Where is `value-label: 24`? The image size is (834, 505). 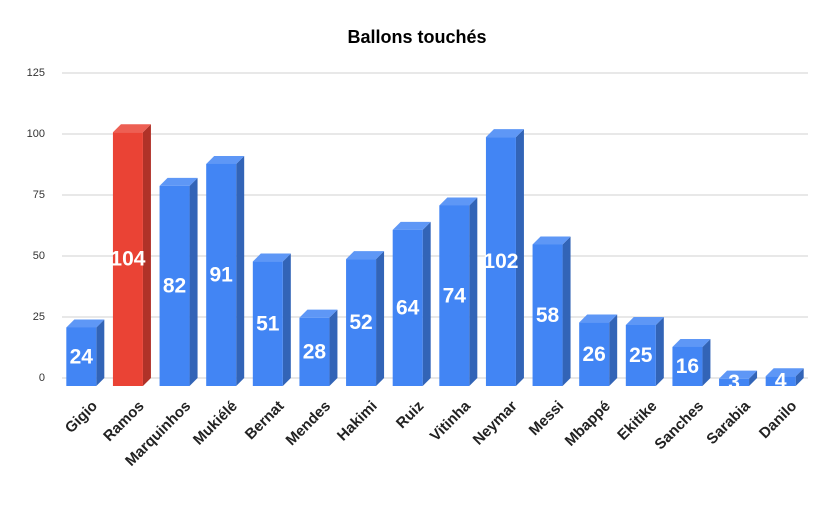
value-label: 24 is located at coordinates (82, 356).